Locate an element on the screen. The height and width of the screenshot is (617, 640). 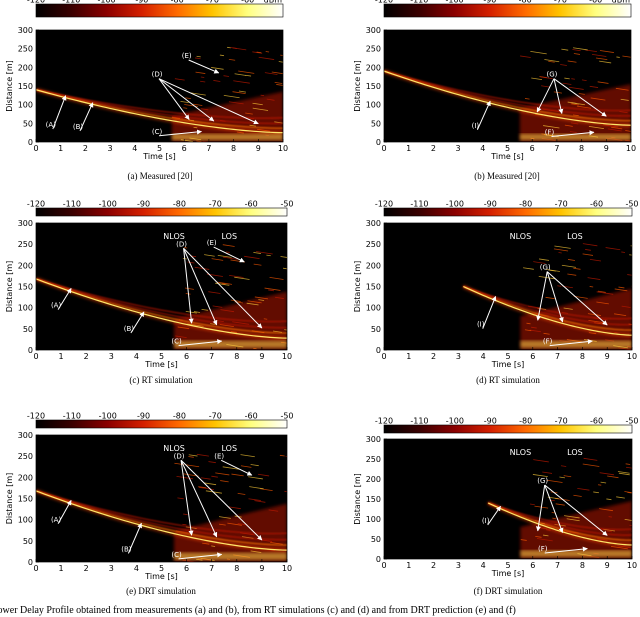
x-tick-label: 9 is located at coordinates (261, 356).